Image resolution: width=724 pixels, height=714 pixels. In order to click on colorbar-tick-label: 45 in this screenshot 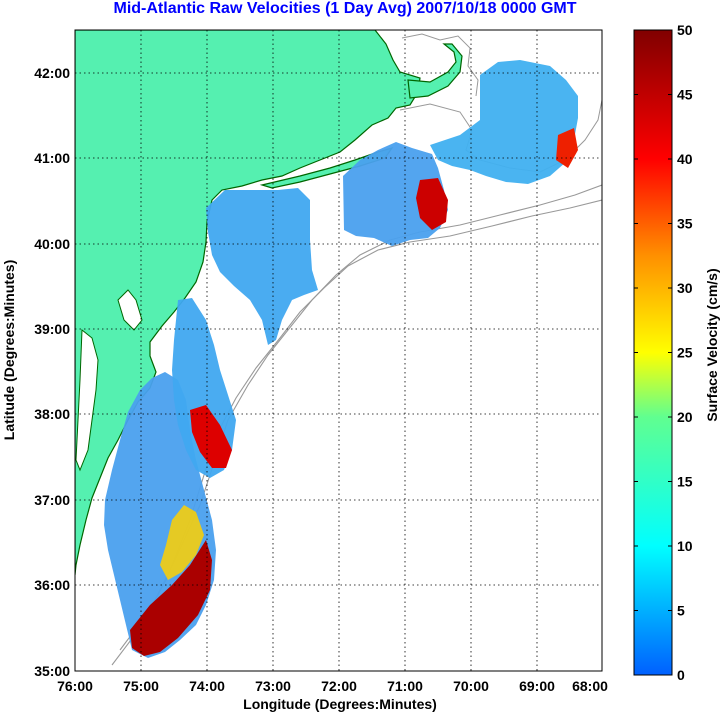, I will do `click(685, 95)`.